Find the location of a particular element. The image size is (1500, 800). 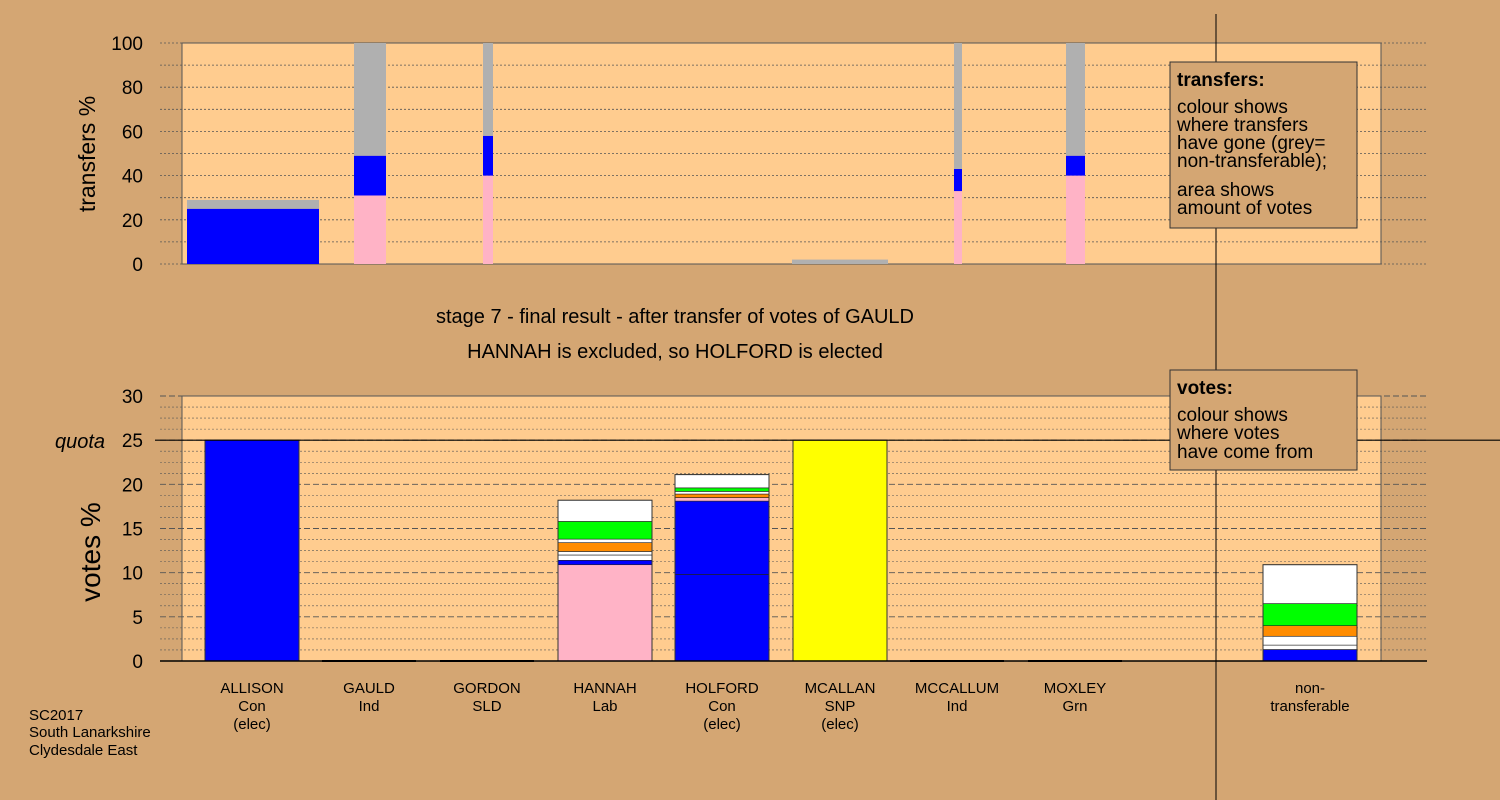

transfers-legend-line: amount of votes is located at coordinates (1244, 208).